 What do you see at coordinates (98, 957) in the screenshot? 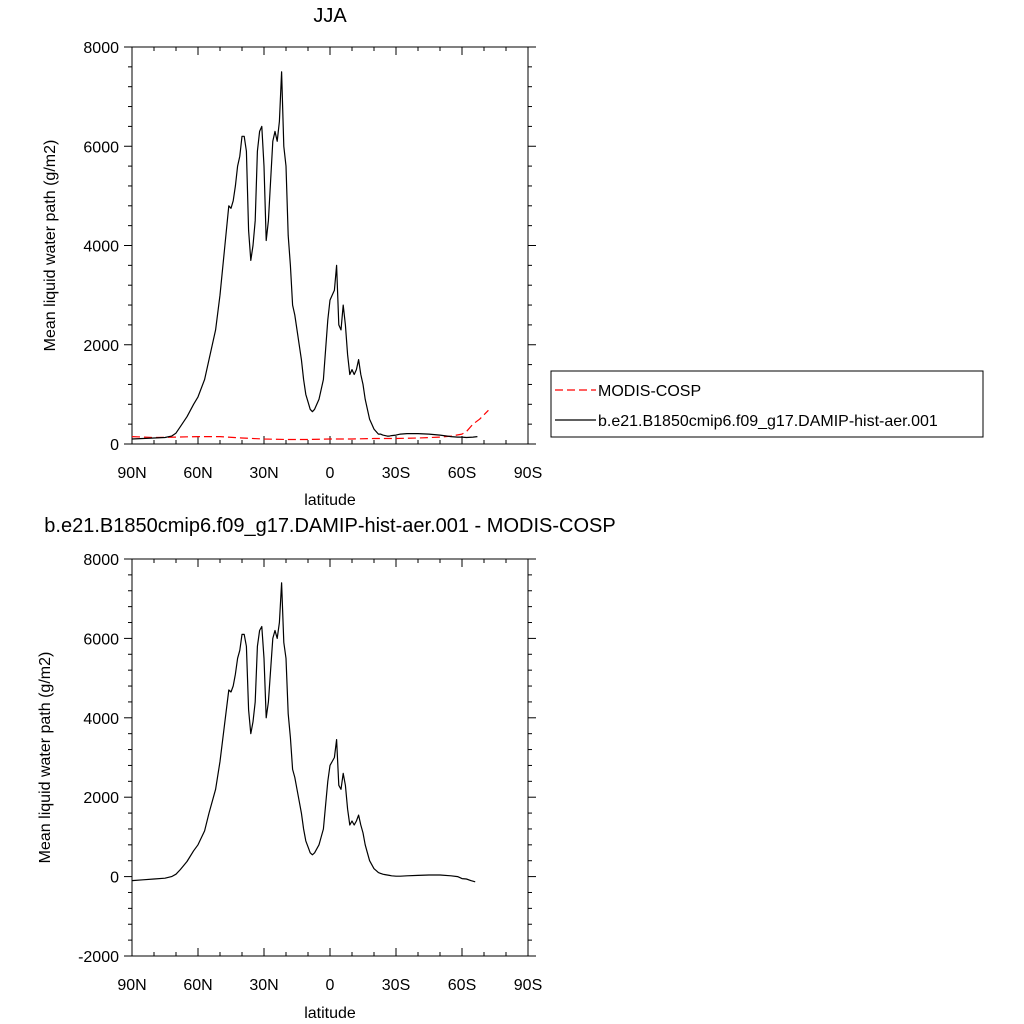
I see `y-tick-label: -2000` at bounding box center [98, 957].